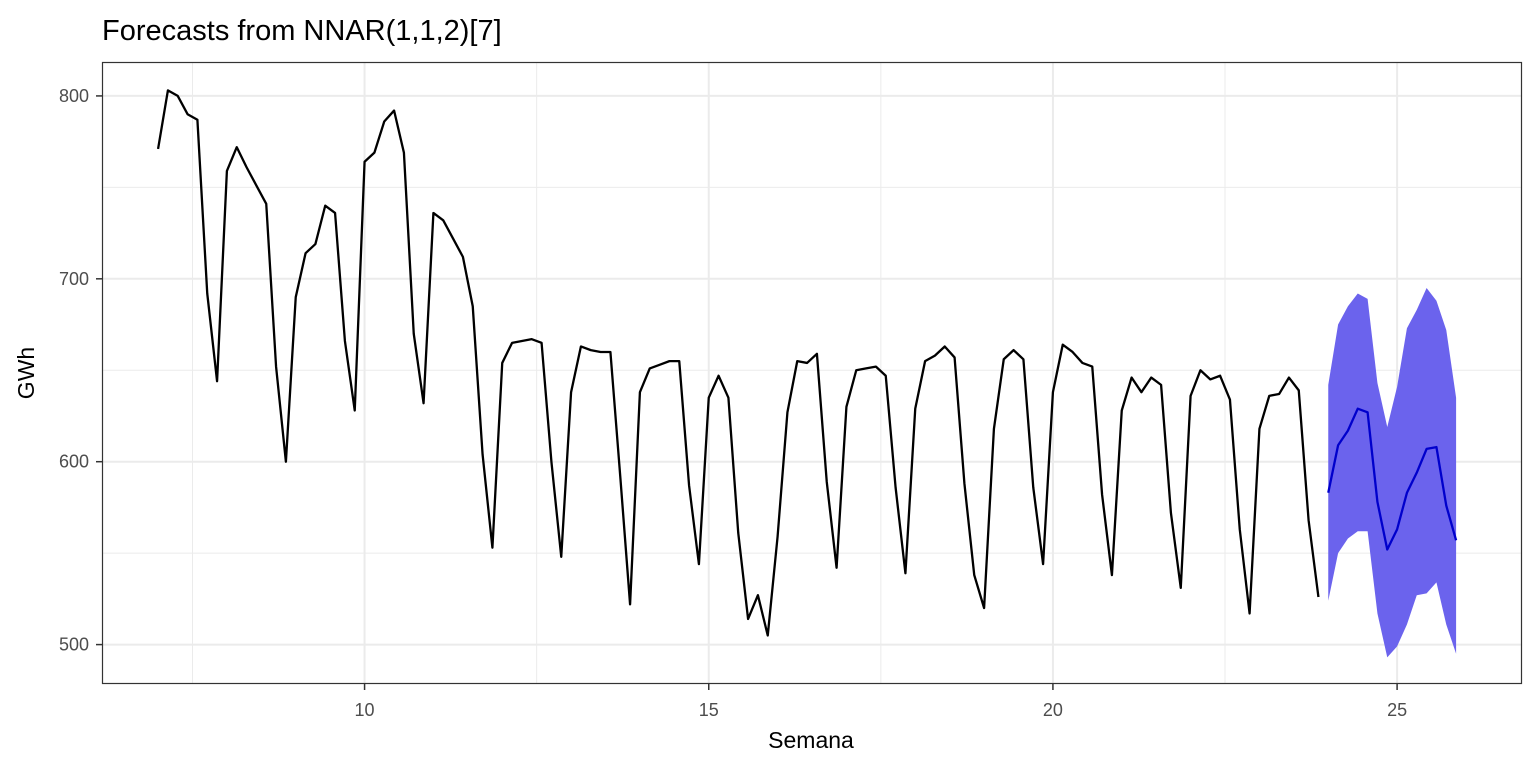  What do you see at coordinates (1053, 710) in the screenshot?
I see `x-tick-label: 20` at bounding box center [1053, 710].